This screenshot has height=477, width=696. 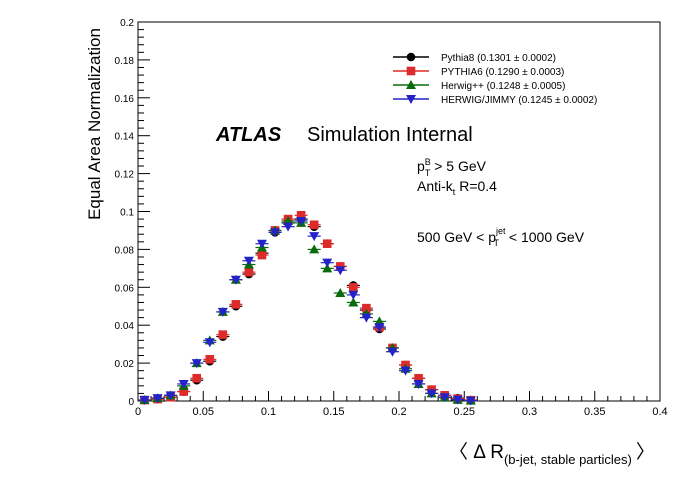 I want to click on legend-item: HERWIG/JIMMY (0.1245 ± 0.0002), so click(x=495, y=100).